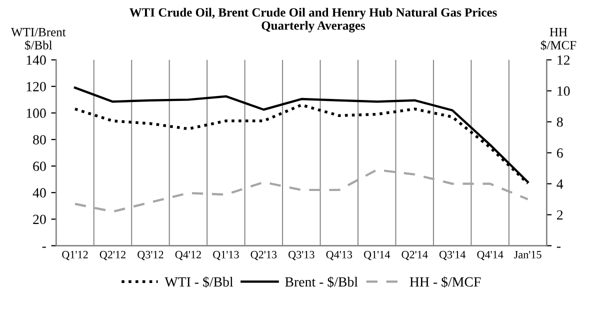 The height and width of the screenshot is (315, 591). What do you see at coordinates (560, 184) in the screenshot?
I see `y2-tick-label: 4` at bounding box center [560, 184].